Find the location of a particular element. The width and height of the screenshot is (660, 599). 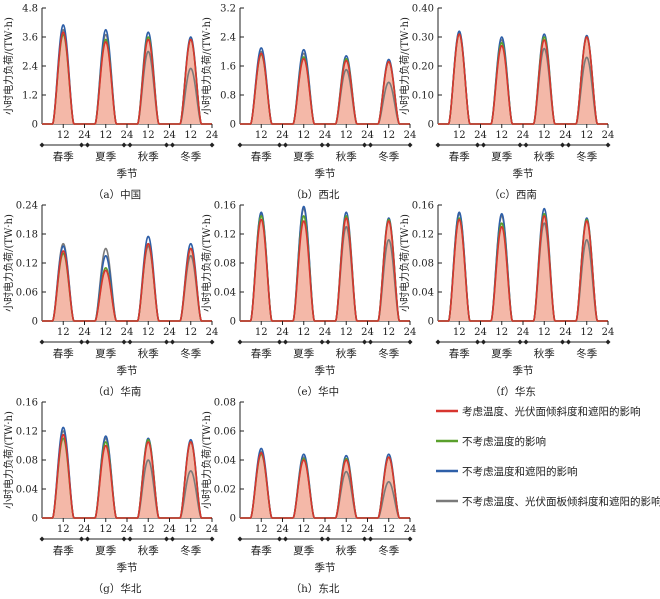

y-tick-label: 4.8 is located at coordinates (30, 9).